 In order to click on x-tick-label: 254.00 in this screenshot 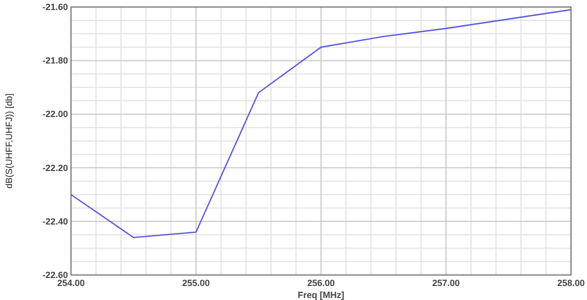, I will do `click(71, 283)`.